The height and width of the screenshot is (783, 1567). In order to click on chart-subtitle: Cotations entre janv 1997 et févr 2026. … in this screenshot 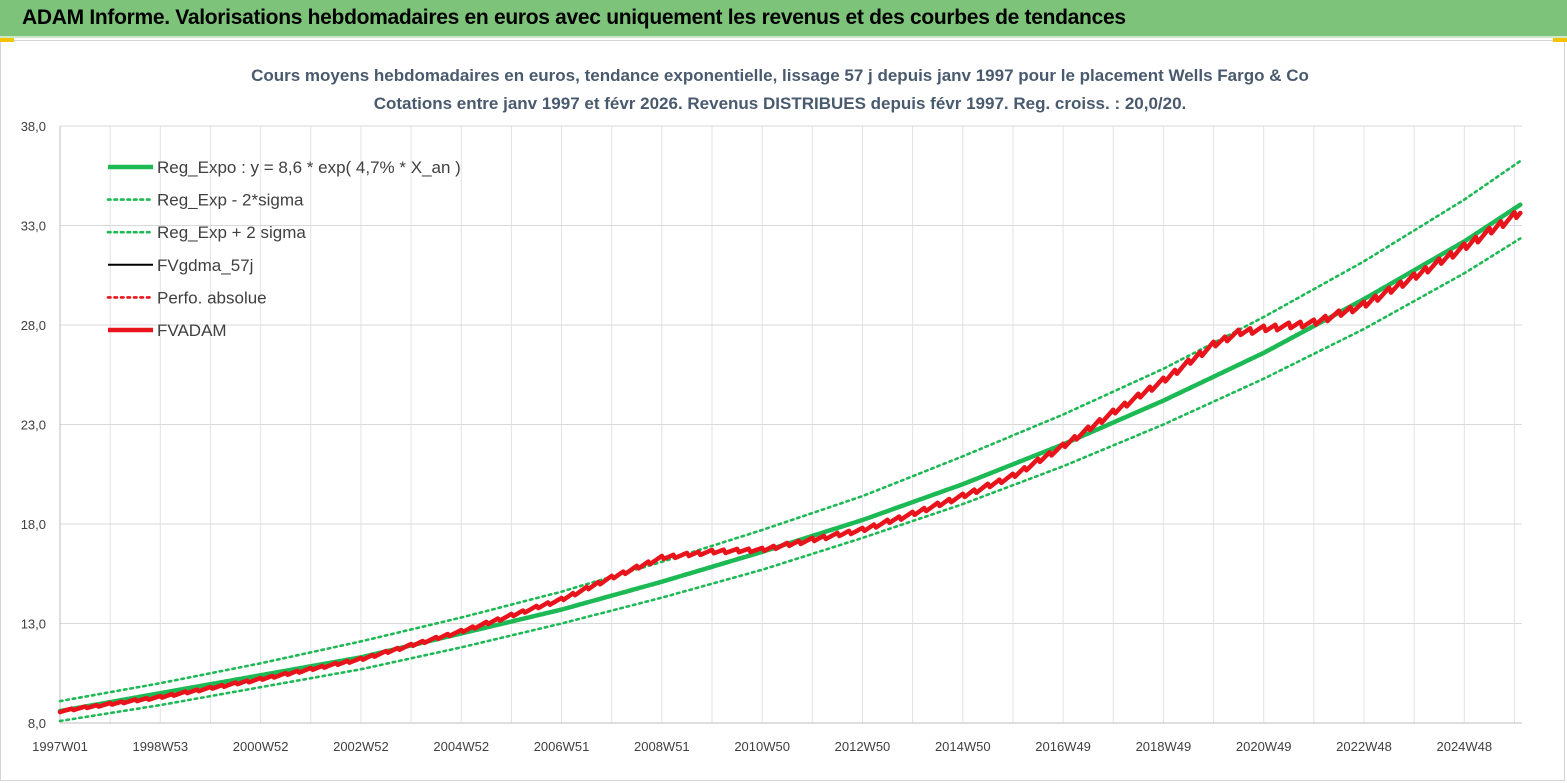, I will do `click(780, 103)`.